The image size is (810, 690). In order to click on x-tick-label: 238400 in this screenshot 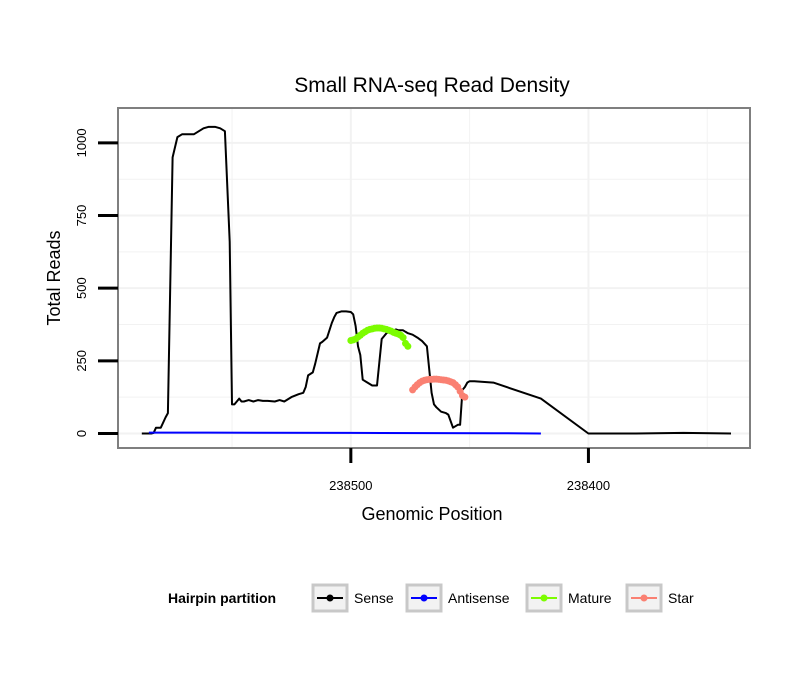, I will do `click(588, 485)`.